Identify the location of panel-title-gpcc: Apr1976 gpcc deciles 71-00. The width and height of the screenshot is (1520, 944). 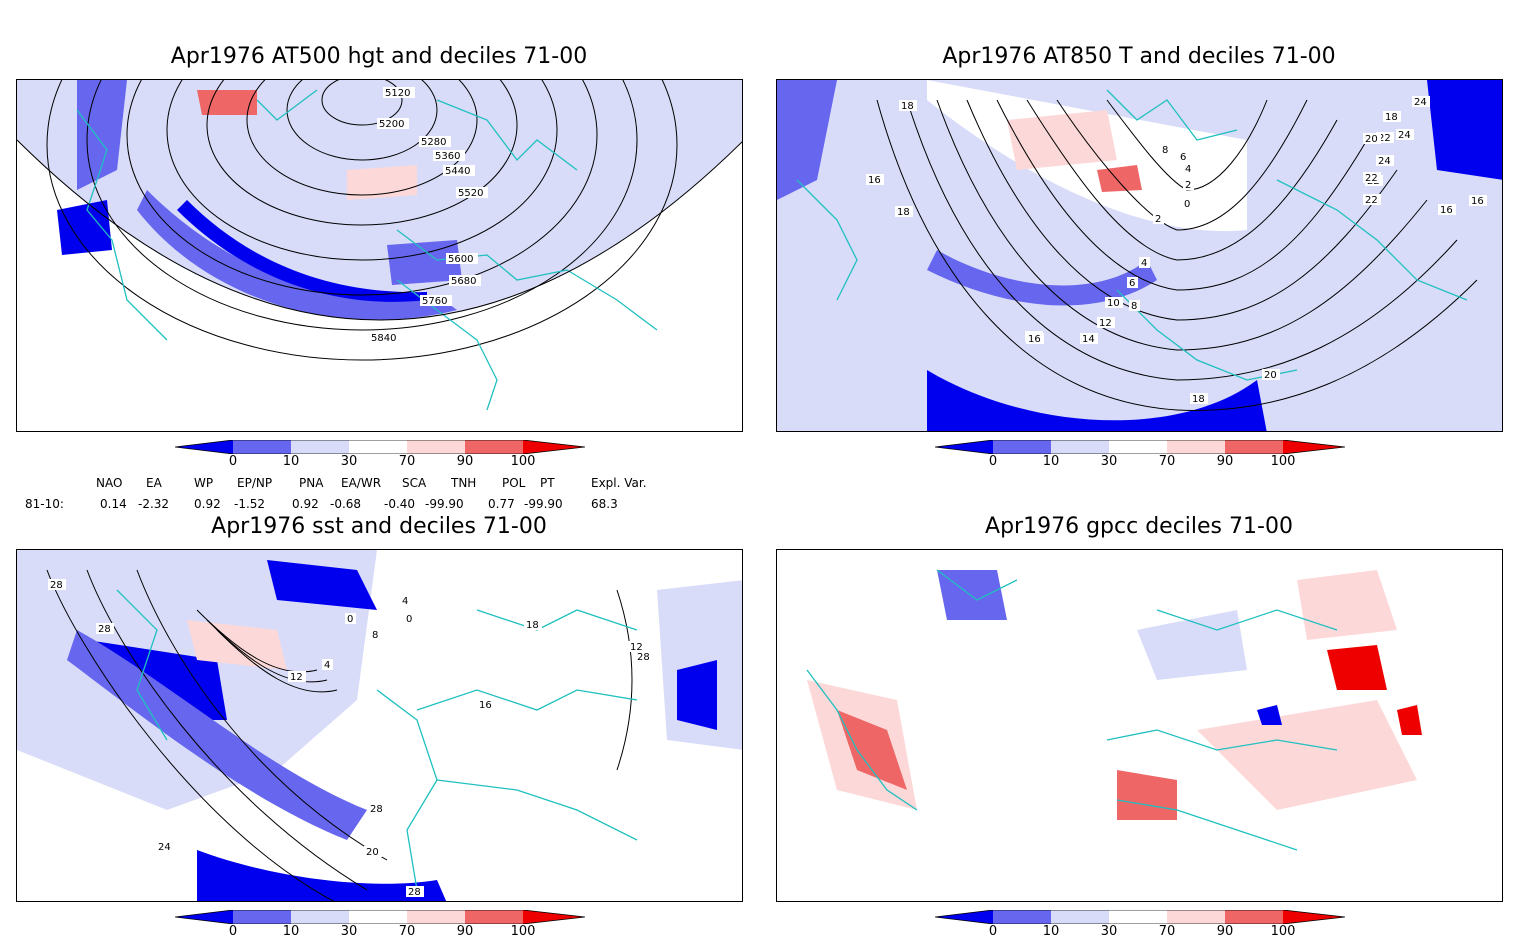
(1139, 526).